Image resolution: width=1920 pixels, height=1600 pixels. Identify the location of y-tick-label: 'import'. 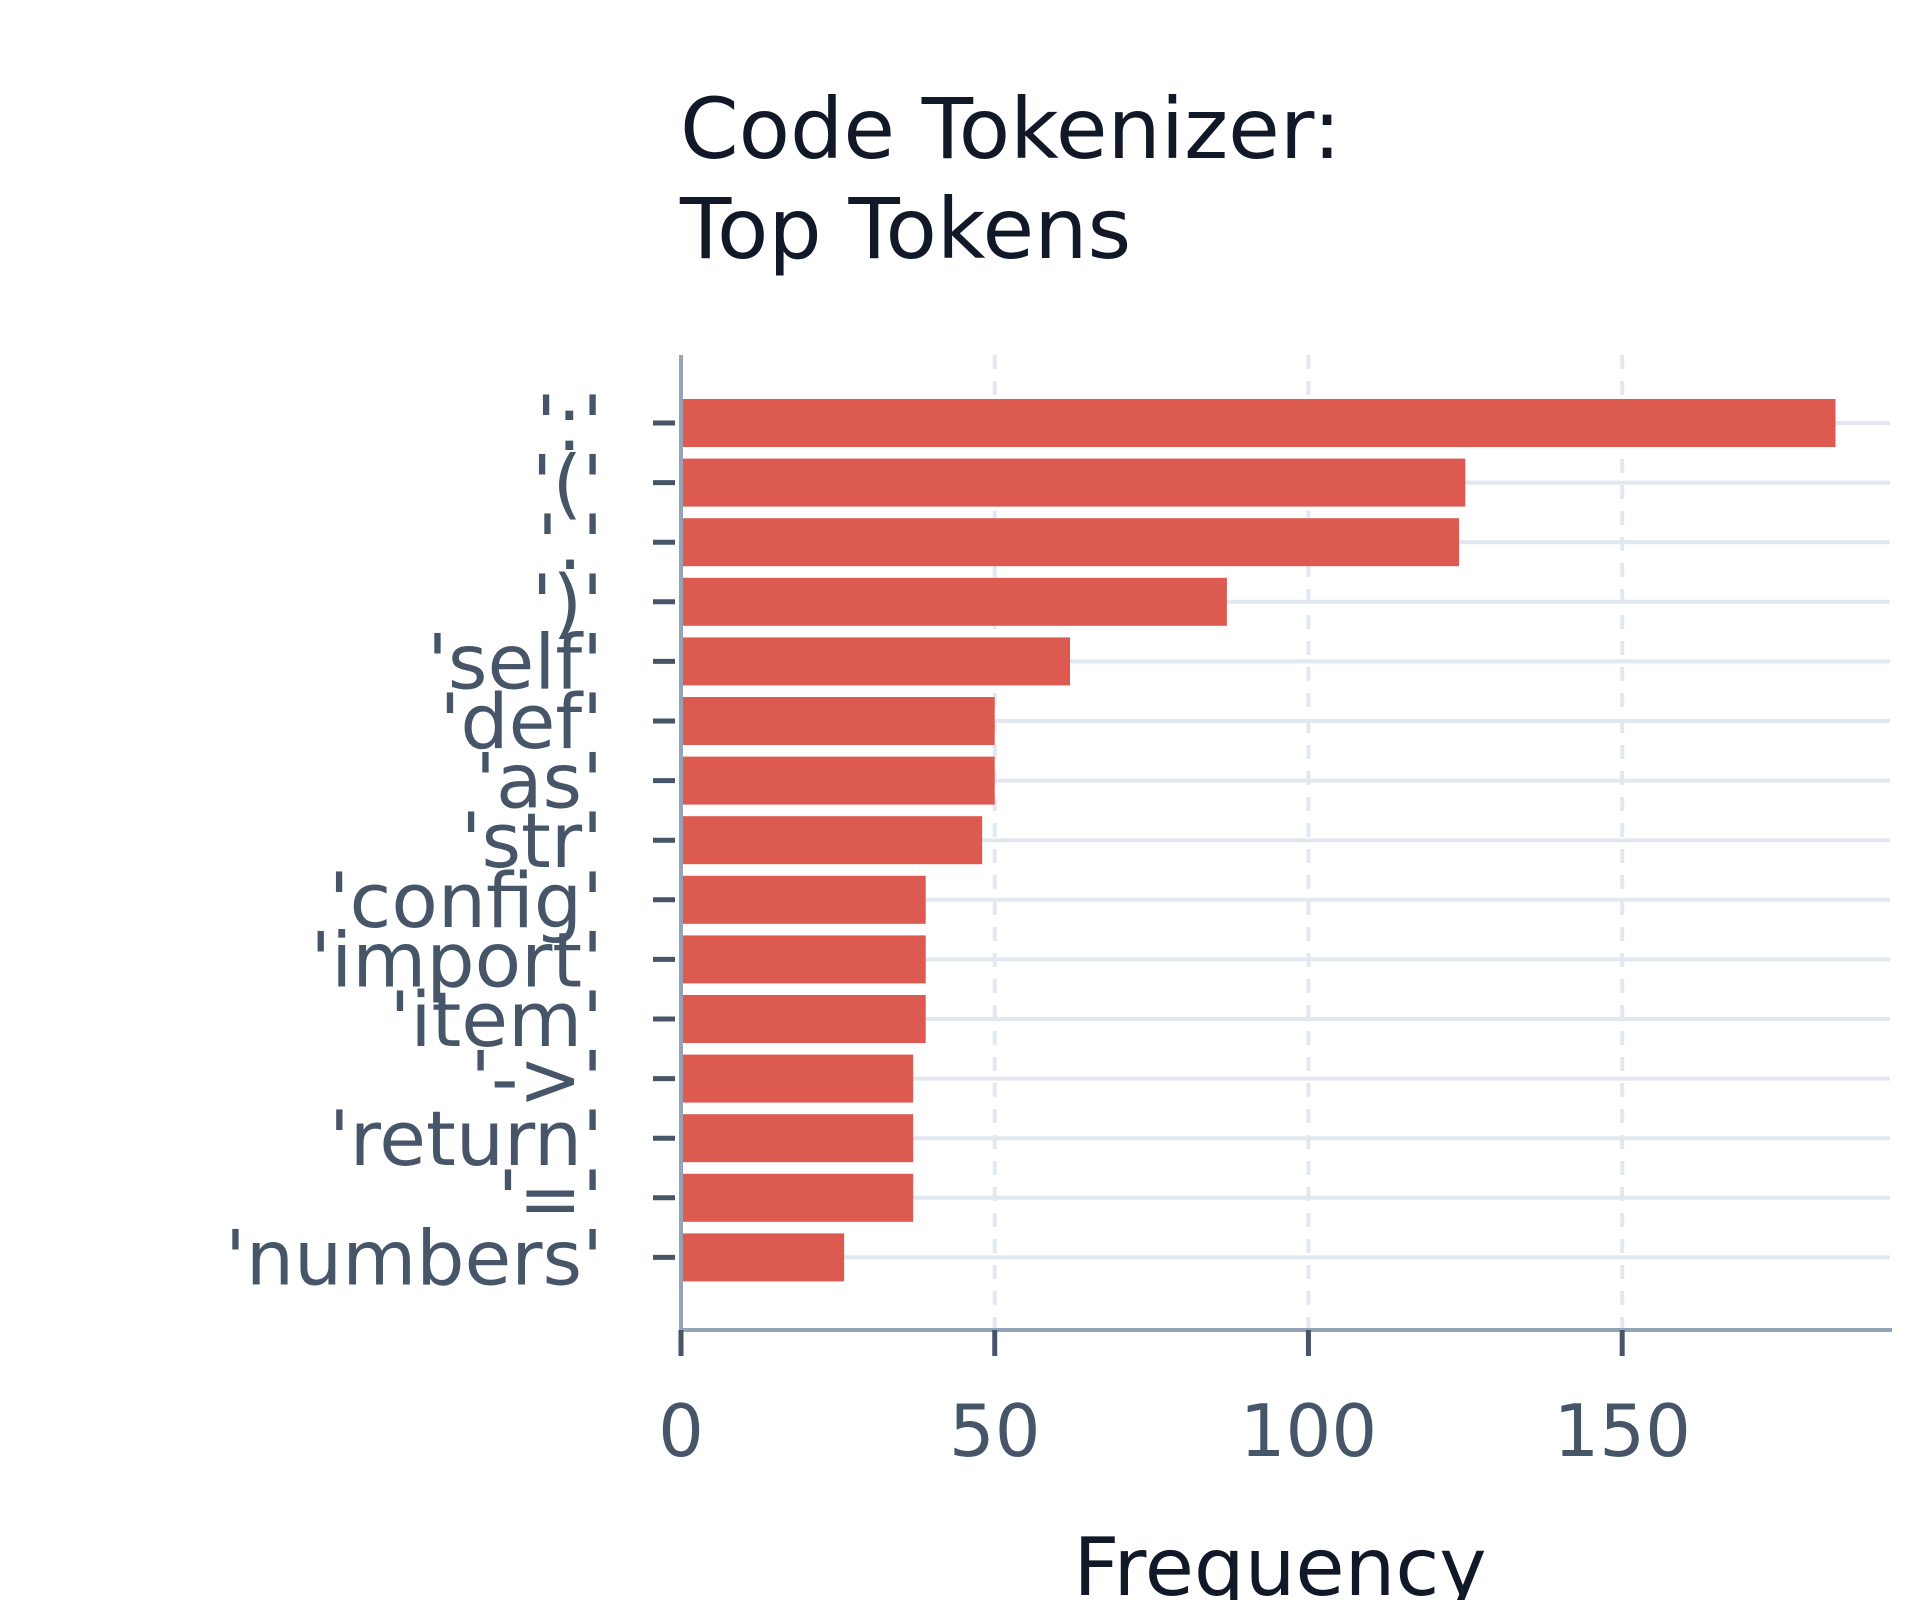
(456, 959).